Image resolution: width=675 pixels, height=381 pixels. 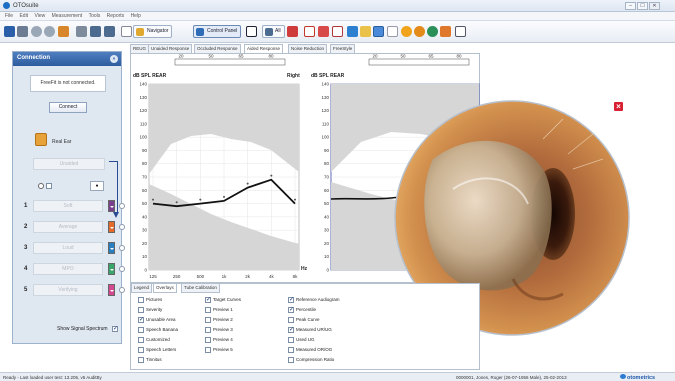 What do you see at coordinates (68, 227) in the screenshot?
I see `step-average-button: Average` at bounding box center [68, 227].